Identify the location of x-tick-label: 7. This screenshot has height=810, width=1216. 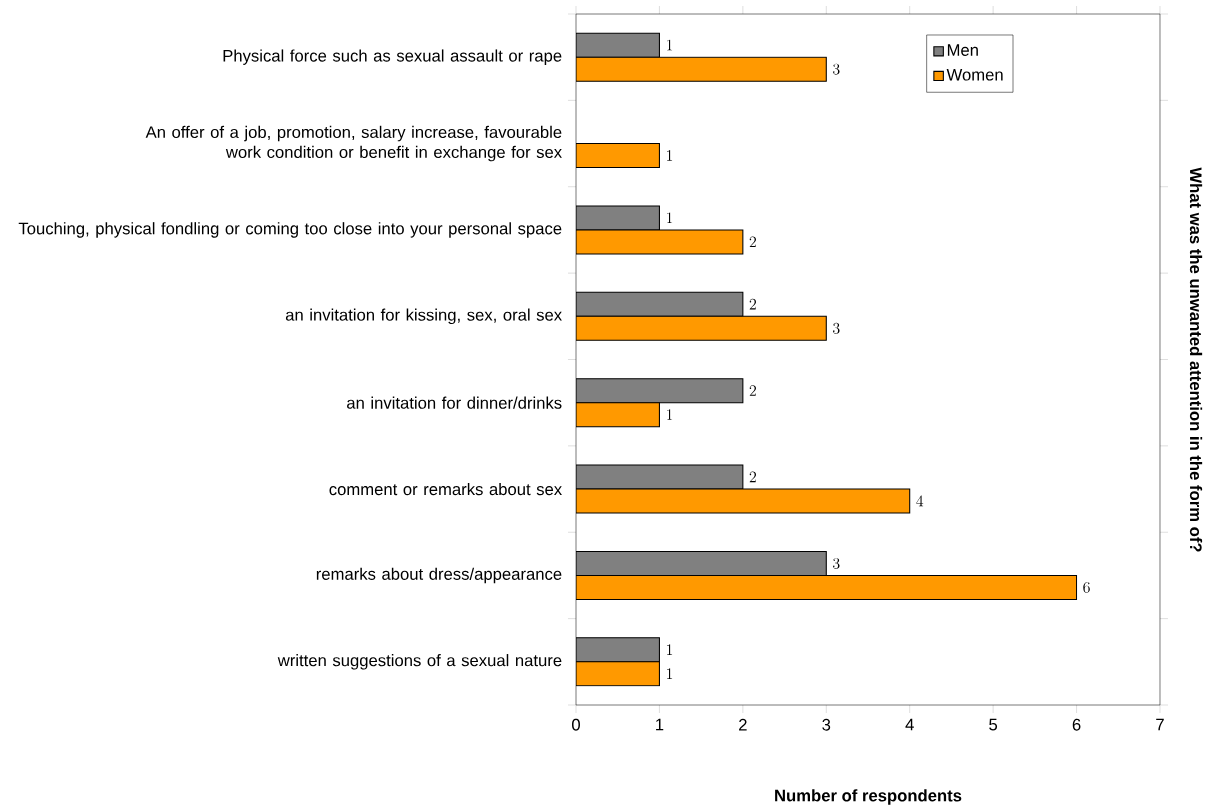
(1160, 724).